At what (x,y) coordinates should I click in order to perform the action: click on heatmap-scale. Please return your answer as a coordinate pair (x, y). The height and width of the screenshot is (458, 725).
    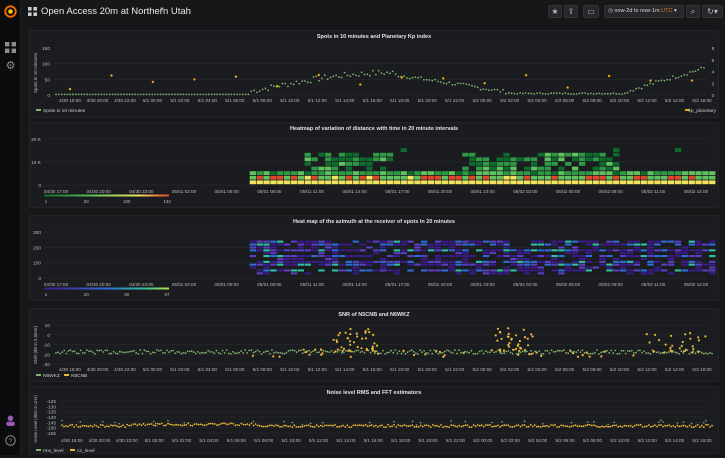
    Looking at the image, I should click on (106, 288).